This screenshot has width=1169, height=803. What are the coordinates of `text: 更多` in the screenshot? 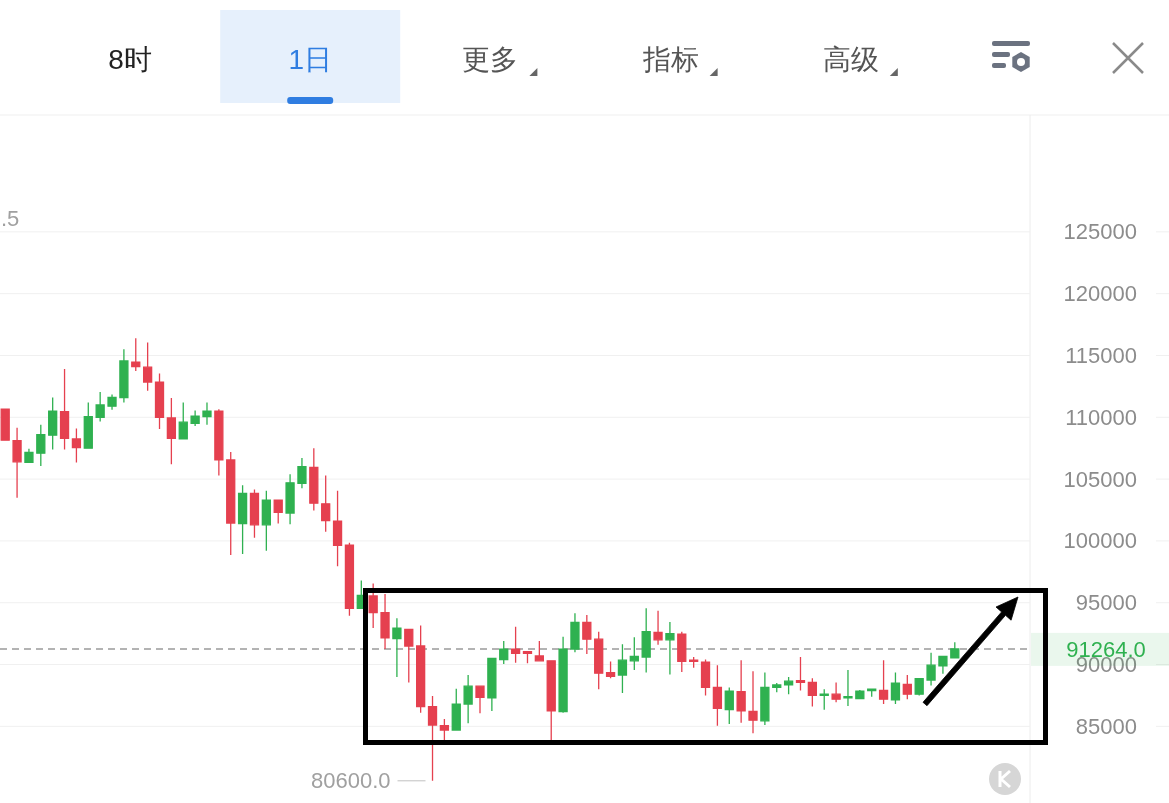 It's located at (490, 59).